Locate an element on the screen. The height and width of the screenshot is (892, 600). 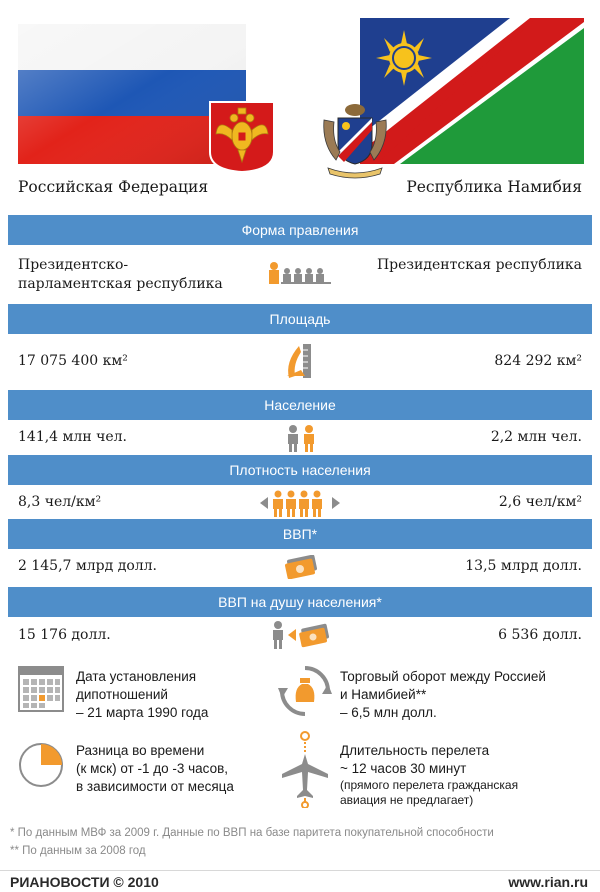
left-area: 17 075 400 км² is located at coordinates (73, 361).